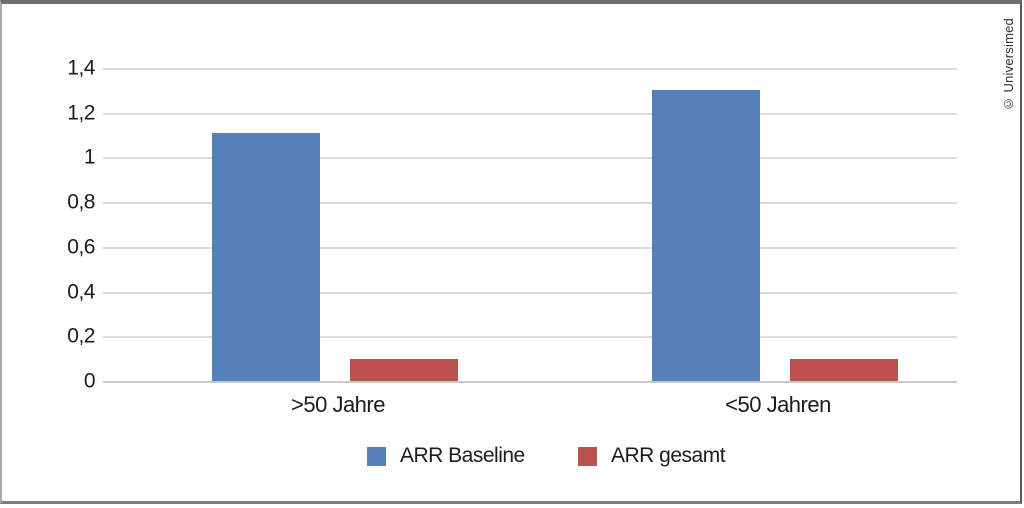  Describe the element at coordinates (67, 225) in the screenshot. I see `y-axis-tick-labels: 0 0,2 0,4 0,6 0,8 1 1,2 1,4` at that location.